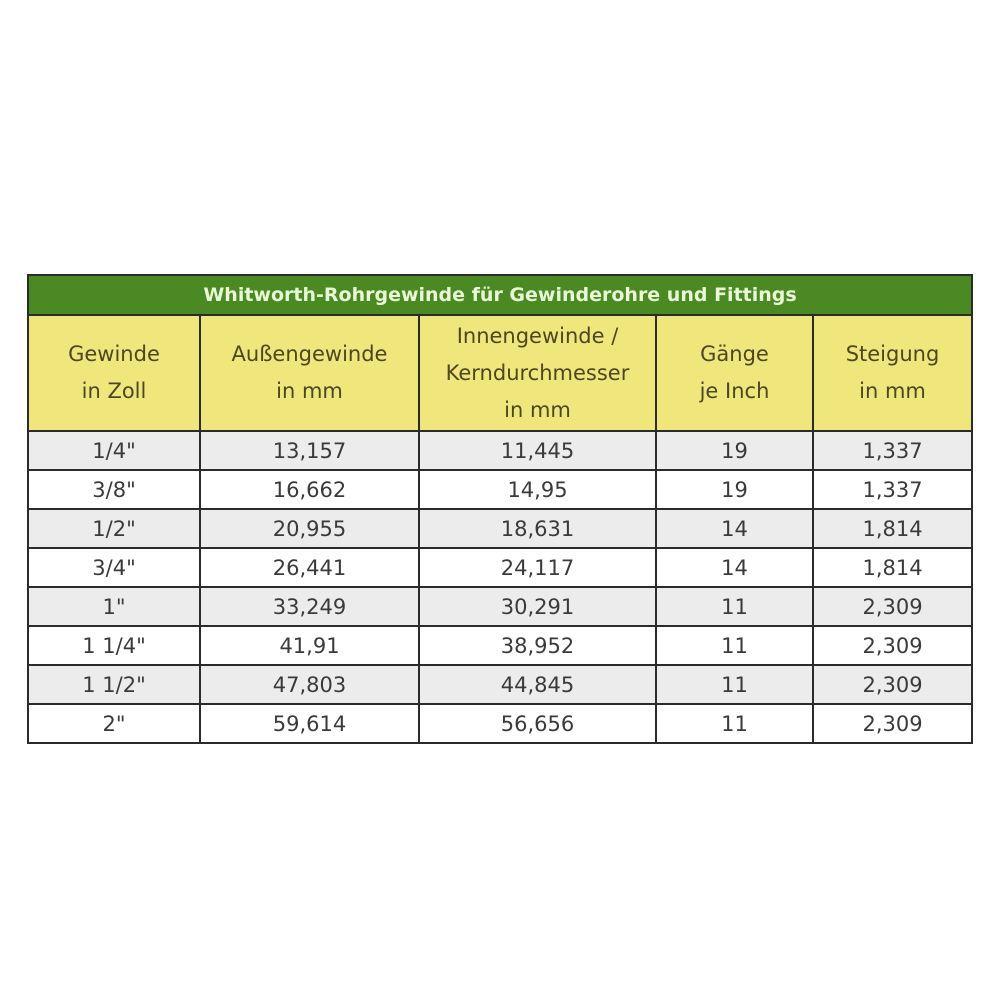  What do you see at coordinates (537, 567) in the screenshot?
I see `table-cell: 24,117` at bounding box center [537, 567].